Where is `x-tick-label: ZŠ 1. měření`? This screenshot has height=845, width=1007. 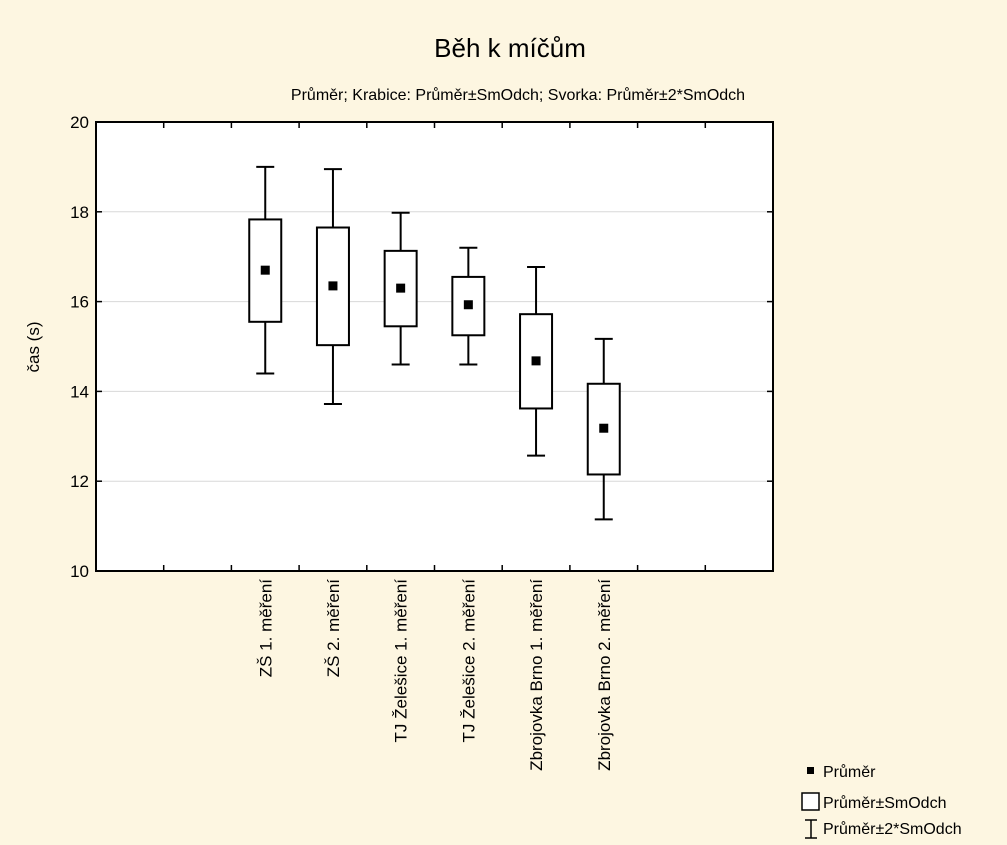 x-tick-label: ZŠ 1. měření is located at coordinates (265, 628).